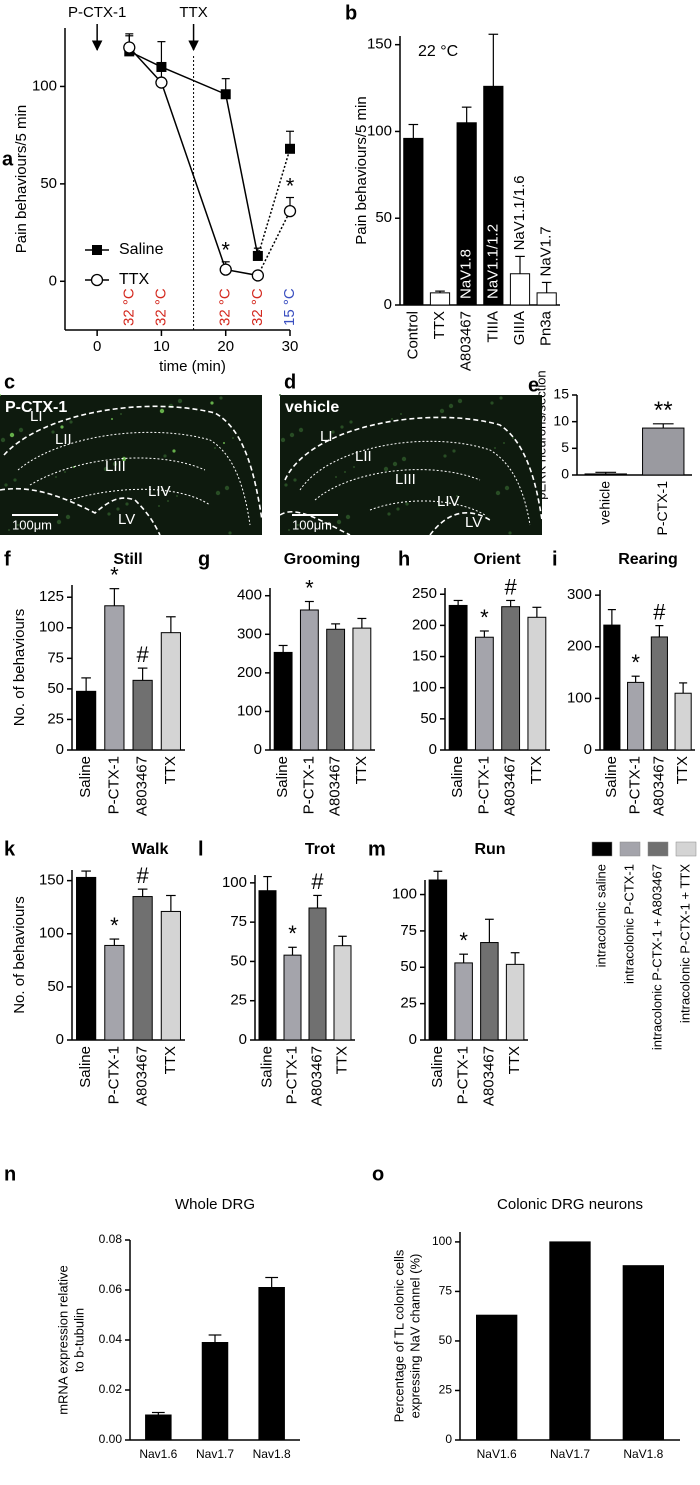 Image resolution: width=700 pixels, height=1485 pixels. Describe the element at coordinates (290, 346) in the screenshot. I see `x-tick-label: 30` at that location.